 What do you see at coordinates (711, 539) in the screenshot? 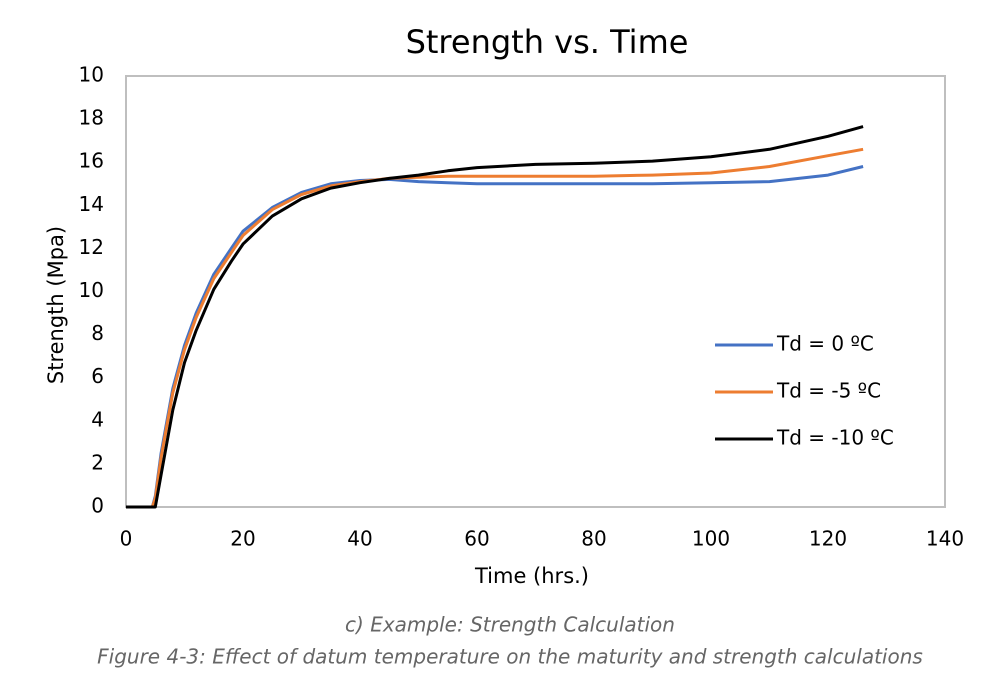
I see `x-tick-label: 100` at bounding box center [711, 539].